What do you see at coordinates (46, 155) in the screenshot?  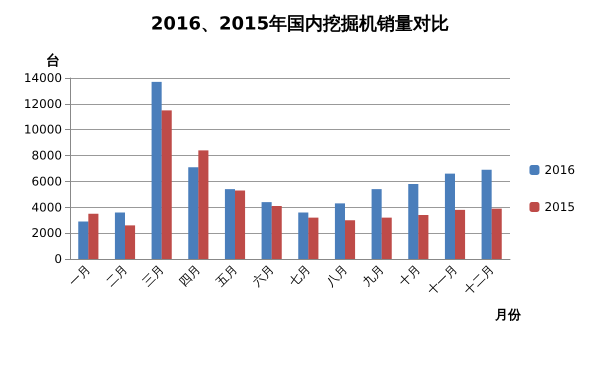 I see `y-tick-label: 8000` at bounding box center [46, 155].